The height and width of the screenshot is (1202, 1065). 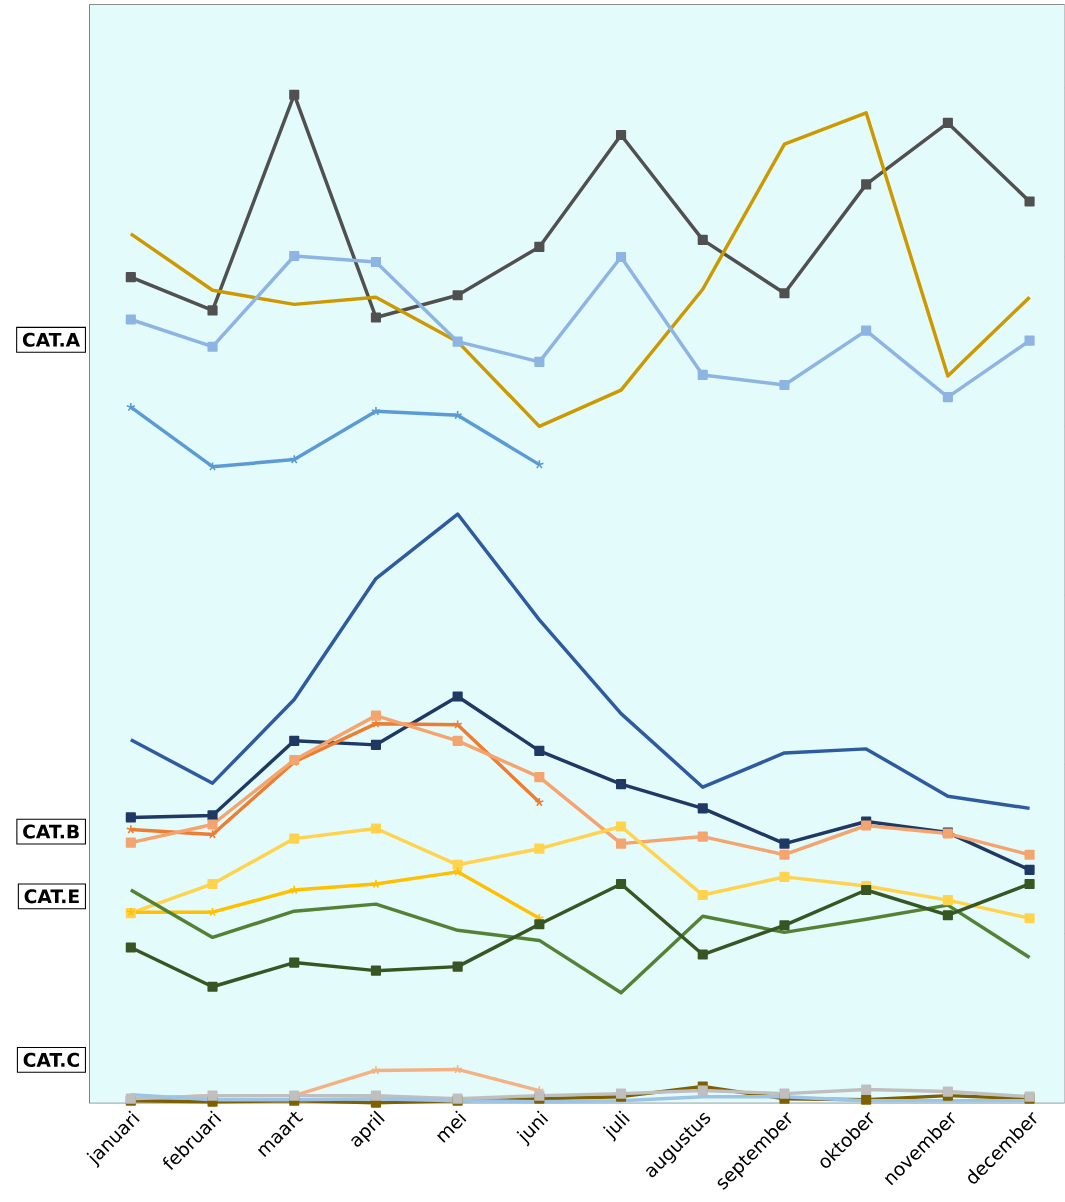 I want to click on text: CAT.B, so click(x=51, y=831).